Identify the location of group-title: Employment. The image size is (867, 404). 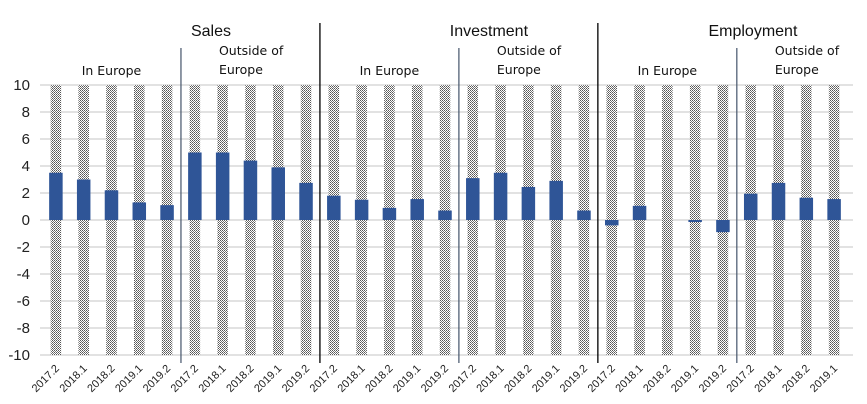
(752, 31).